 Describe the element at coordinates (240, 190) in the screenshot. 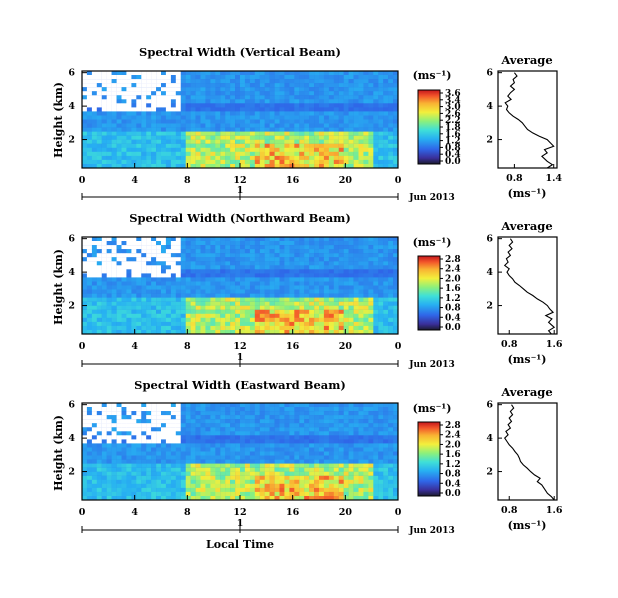

I see `date-axis-tick-label: 1` at that location.